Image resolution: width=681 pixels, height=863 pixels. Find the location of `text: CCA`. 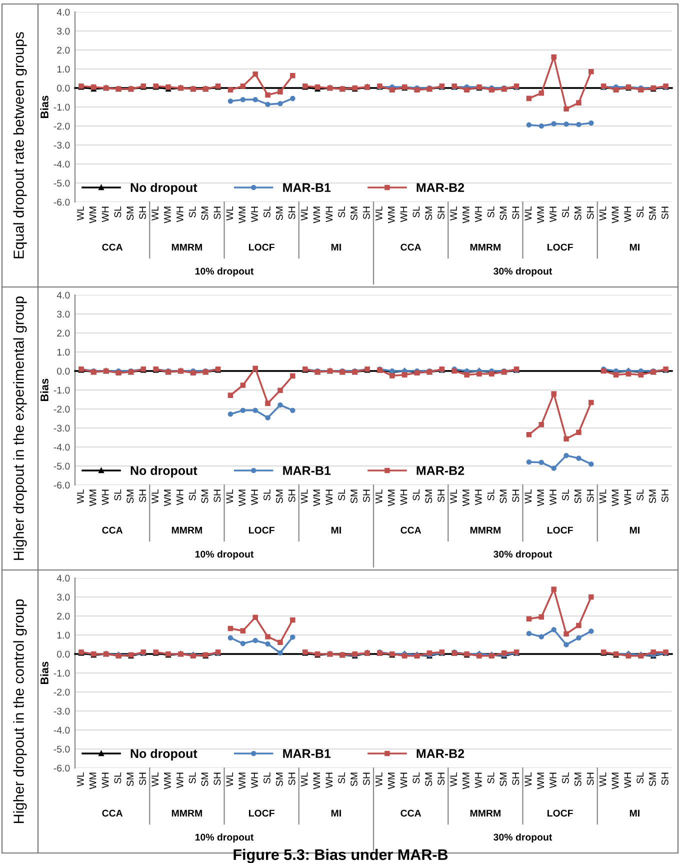

text: CCA is located at coordinates (411, 530).